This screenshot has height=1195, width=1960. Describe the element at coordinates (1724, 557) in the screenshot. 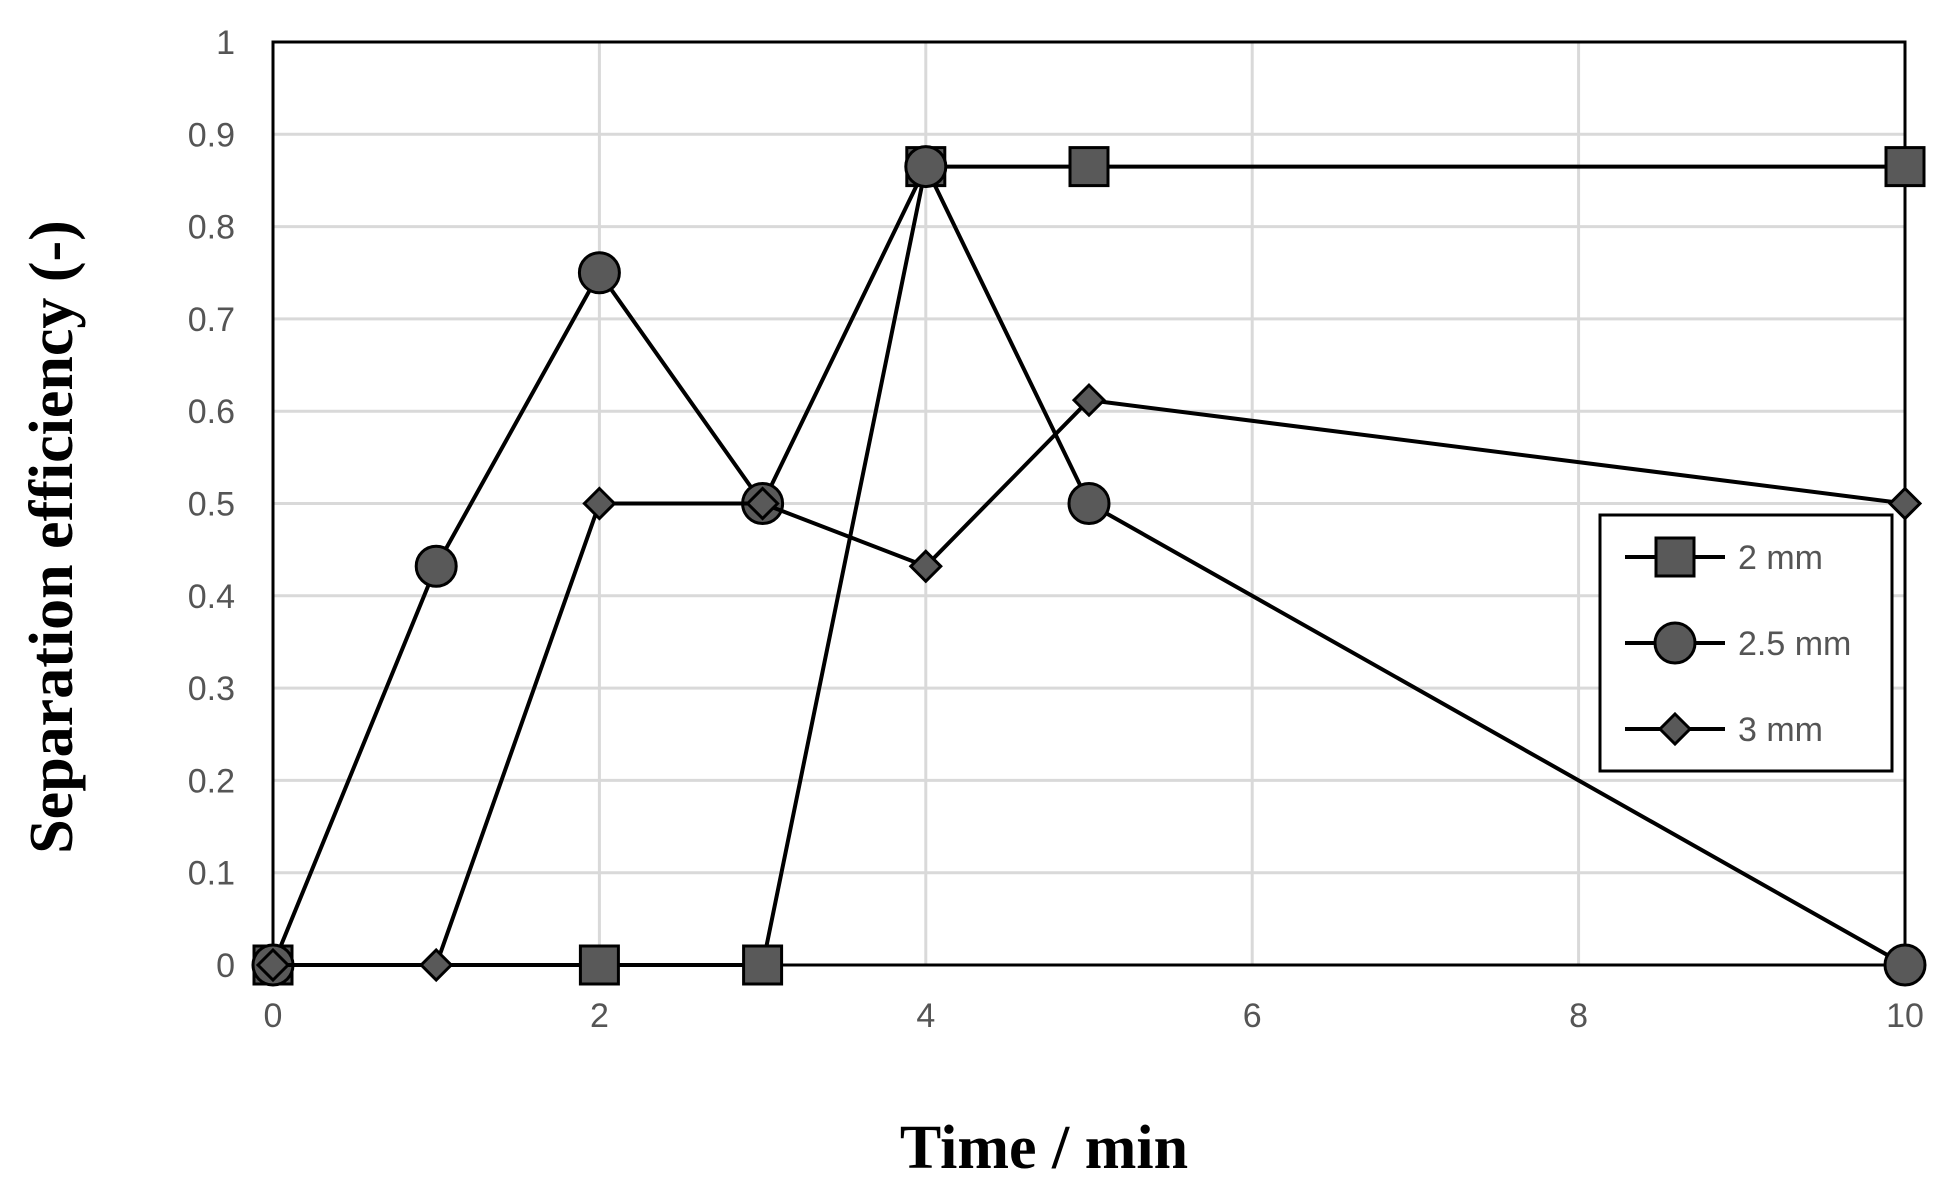

I see `legend-item: 2 mm` at that location.